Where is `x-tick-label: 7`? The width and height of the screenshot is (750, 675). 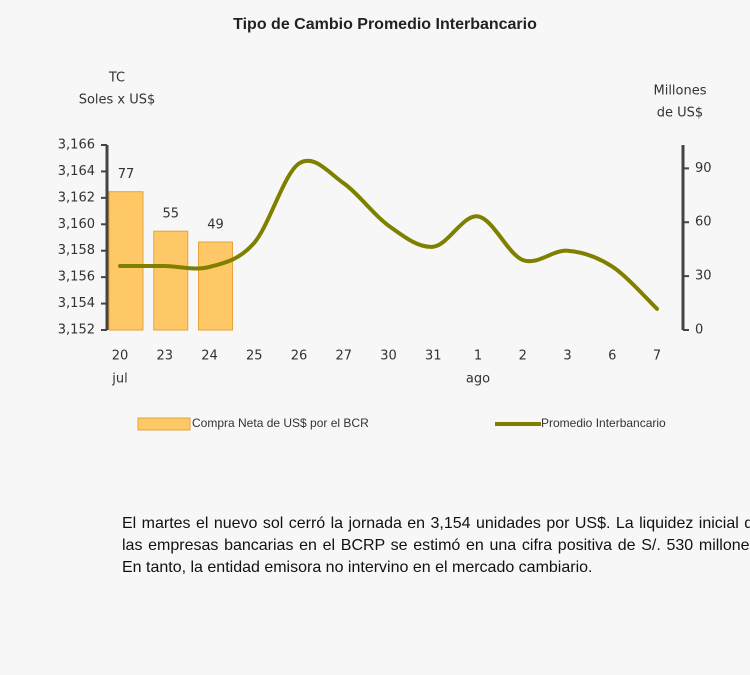
x-tick-label: 7 is located at coordinates (657, 356).